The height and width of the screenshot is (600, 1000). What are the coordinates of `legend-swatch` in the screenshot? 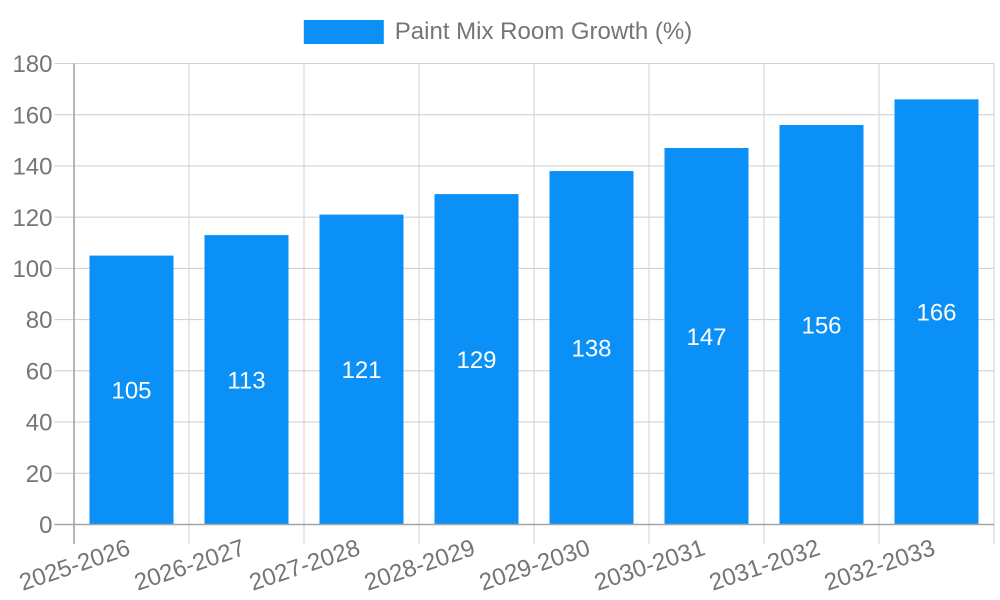 It's located at (343, 32).